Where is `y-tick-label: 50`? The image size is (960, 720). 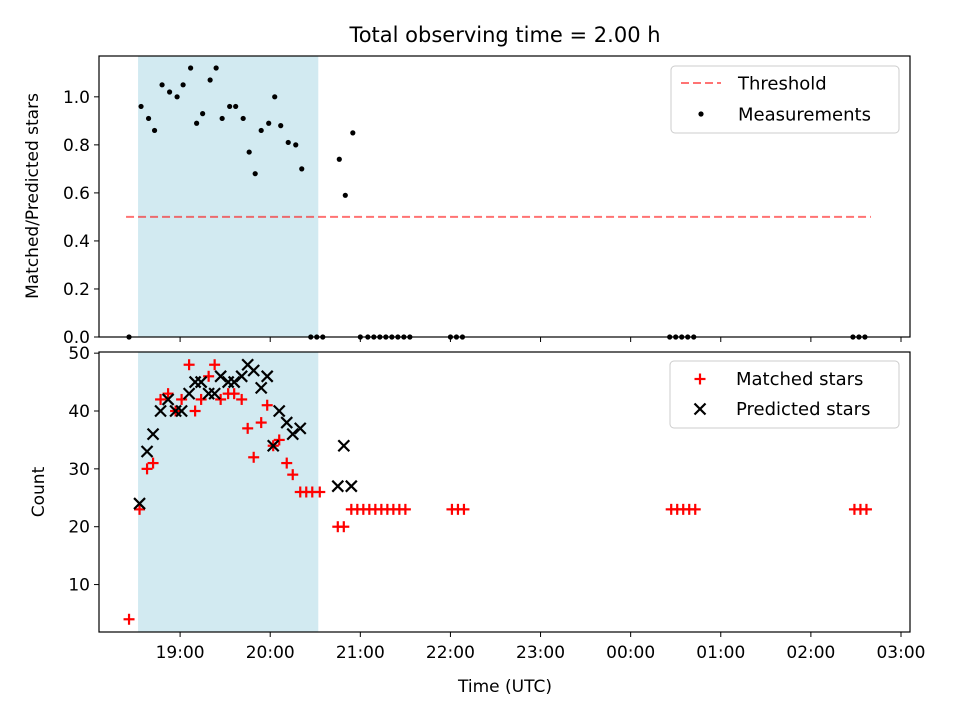
y-tick-label: 50 is located at coordinates (79, 354).